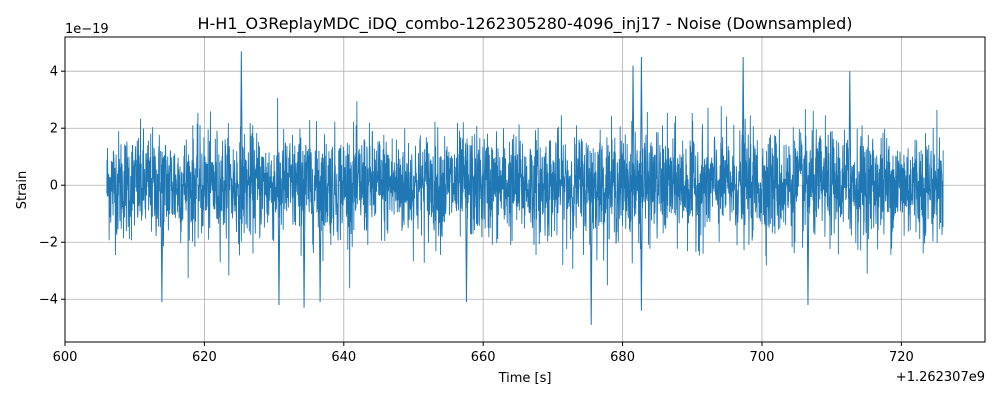  What do you see at coordinates (343, 357) in the screenshot?
I see `x-tick-label: 640` at bounding box center [343, 357].